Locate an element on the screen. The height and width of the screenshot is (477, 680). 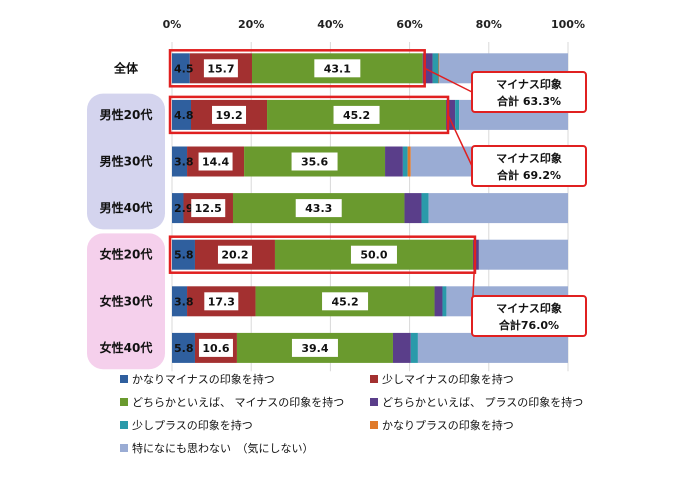
data-label: 14.4 is located at coordinates (215, 162).